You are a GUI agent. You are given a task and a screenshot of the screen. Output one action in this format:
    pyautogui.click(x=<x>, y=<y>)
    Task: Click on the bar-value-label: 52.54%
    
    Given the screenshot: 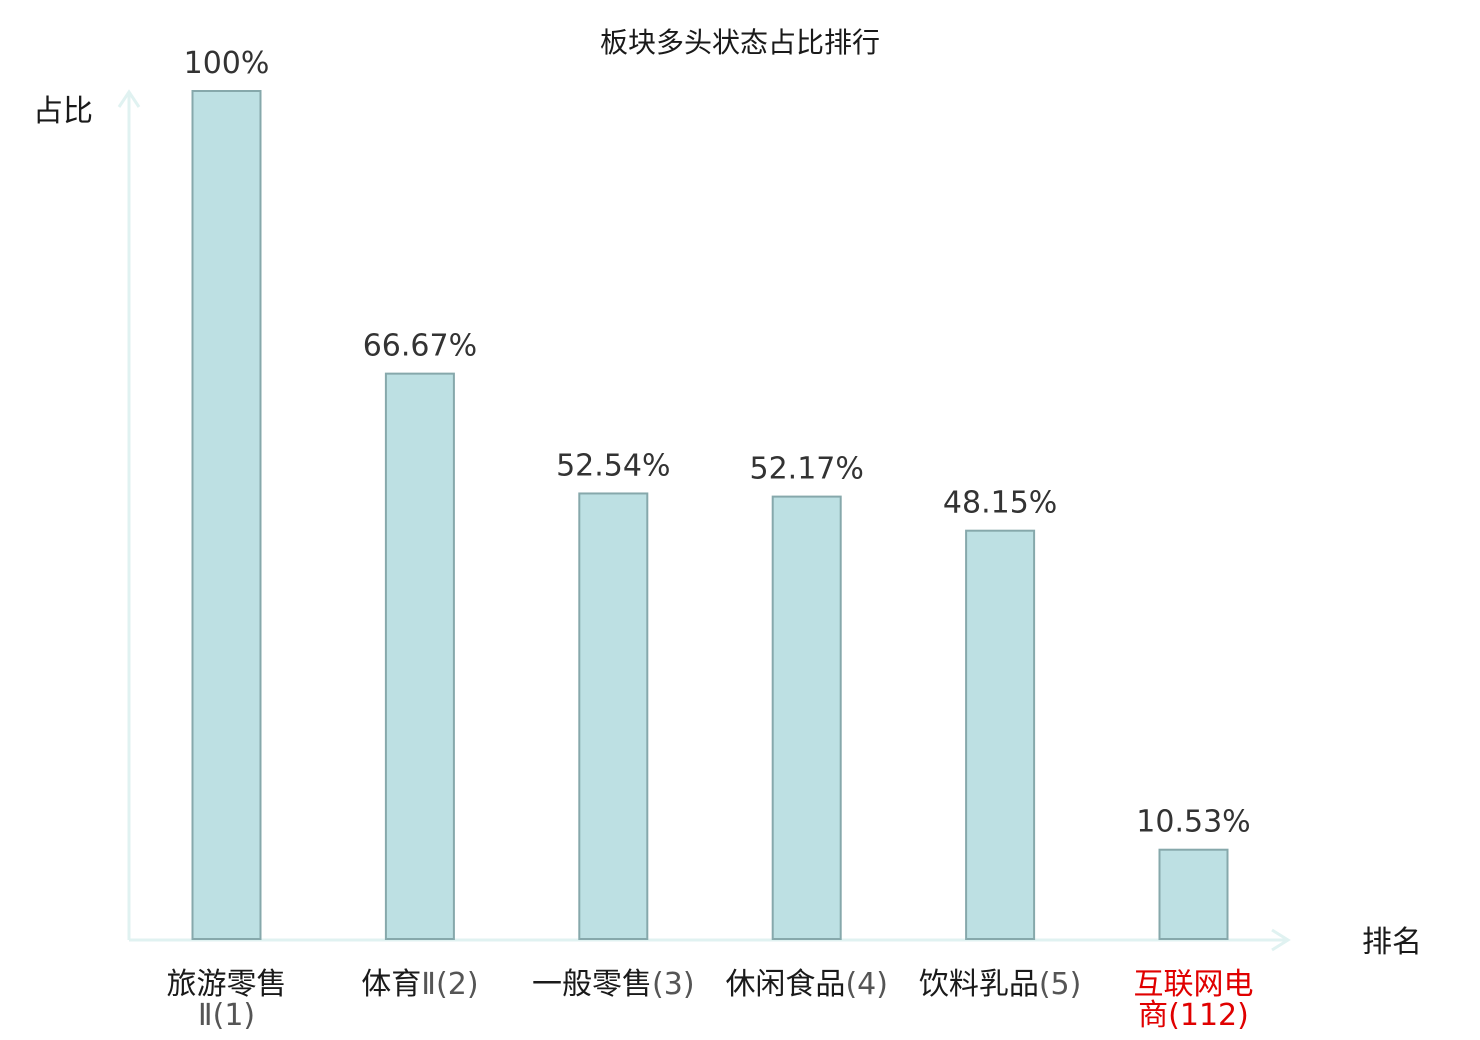 What is the action you would take?
    pyautogui.click(x=613, y=465)
    